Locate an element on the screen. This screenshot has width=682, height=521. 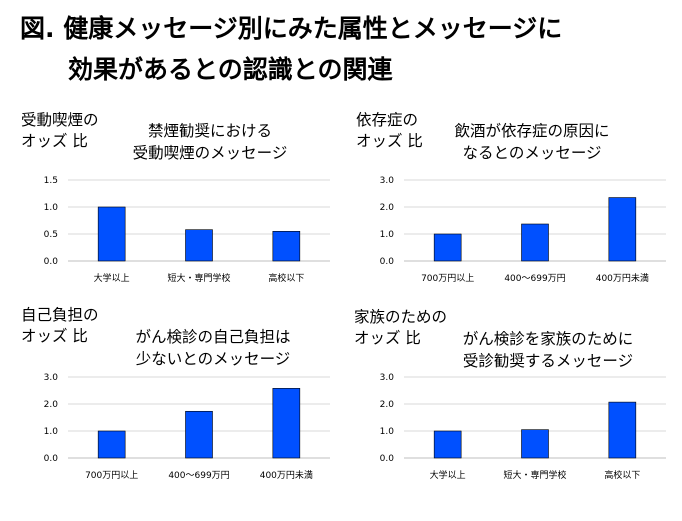
chart-title-line-2: 受動喫煙のメッセージ is located at coordinates (210, 153).